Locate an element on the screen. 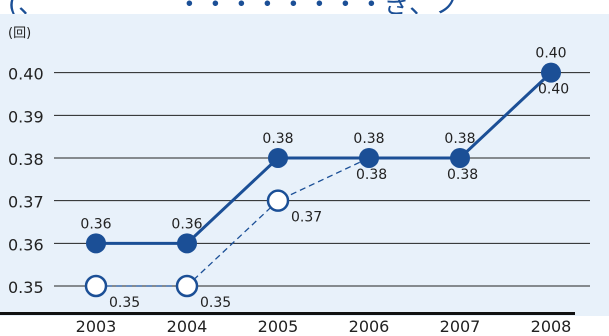 This screenshot has height=336, width=609. x-tick-label: 2006 is located at coordinates (369, 326).